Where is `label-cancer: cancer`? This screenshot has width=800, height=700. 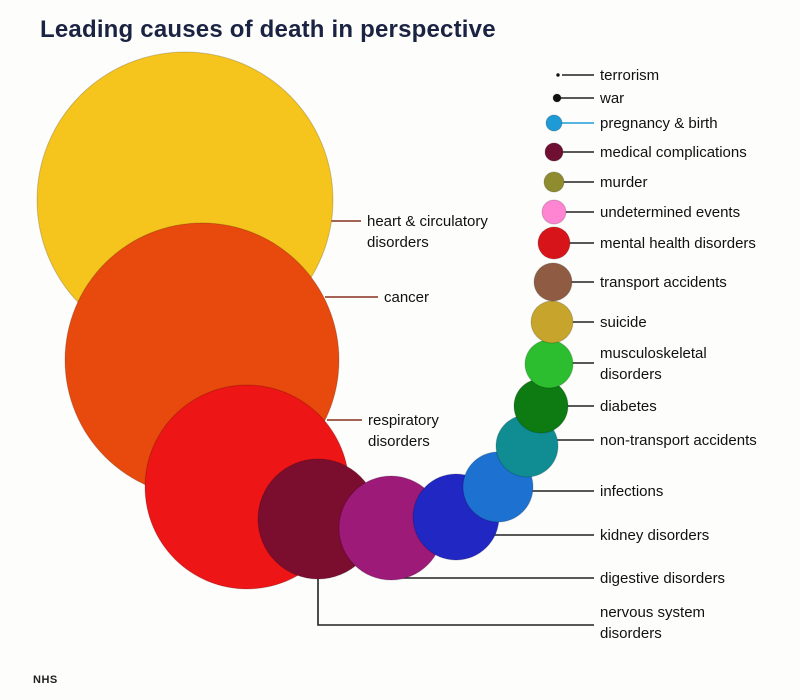 label-cancer: cancer is located at coordinates (406, 297).